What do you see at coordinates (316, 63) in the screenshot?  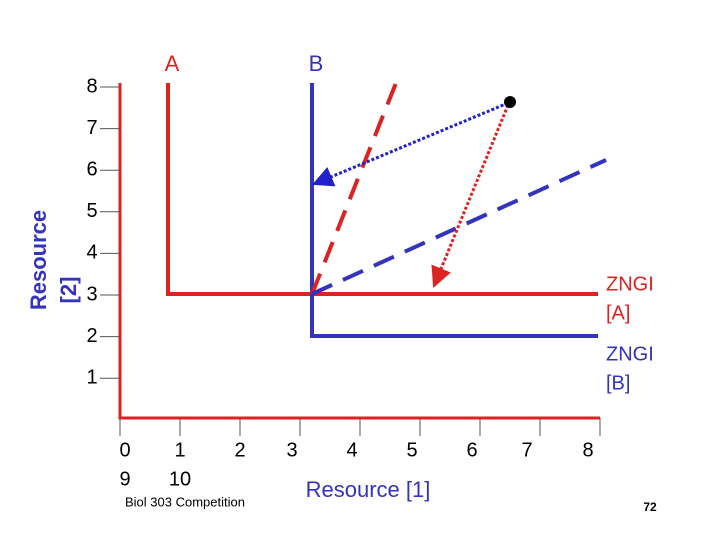 I see `label-b: B` at bounding box center [316, 63].